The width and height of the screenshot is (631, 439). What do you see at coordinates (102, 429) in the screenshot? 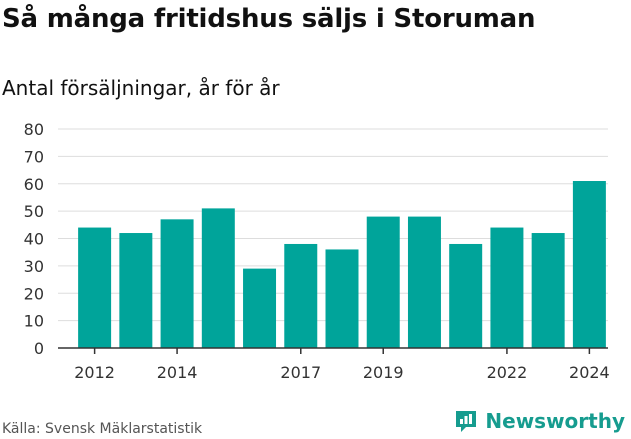
I see `source-note: Källa: Svensk Mäklarstatistik` at bounding box center [102, 429].